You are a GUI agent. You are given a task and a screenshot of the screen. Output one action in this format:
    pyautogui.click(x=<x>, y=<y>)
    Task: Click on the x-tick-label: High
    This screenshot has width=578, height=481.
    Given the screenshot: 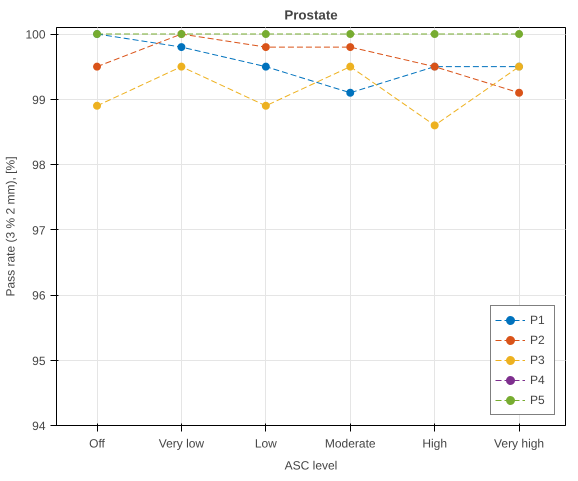 What is the action you would take?
    pyautogui.click(x=435, y=443)
    